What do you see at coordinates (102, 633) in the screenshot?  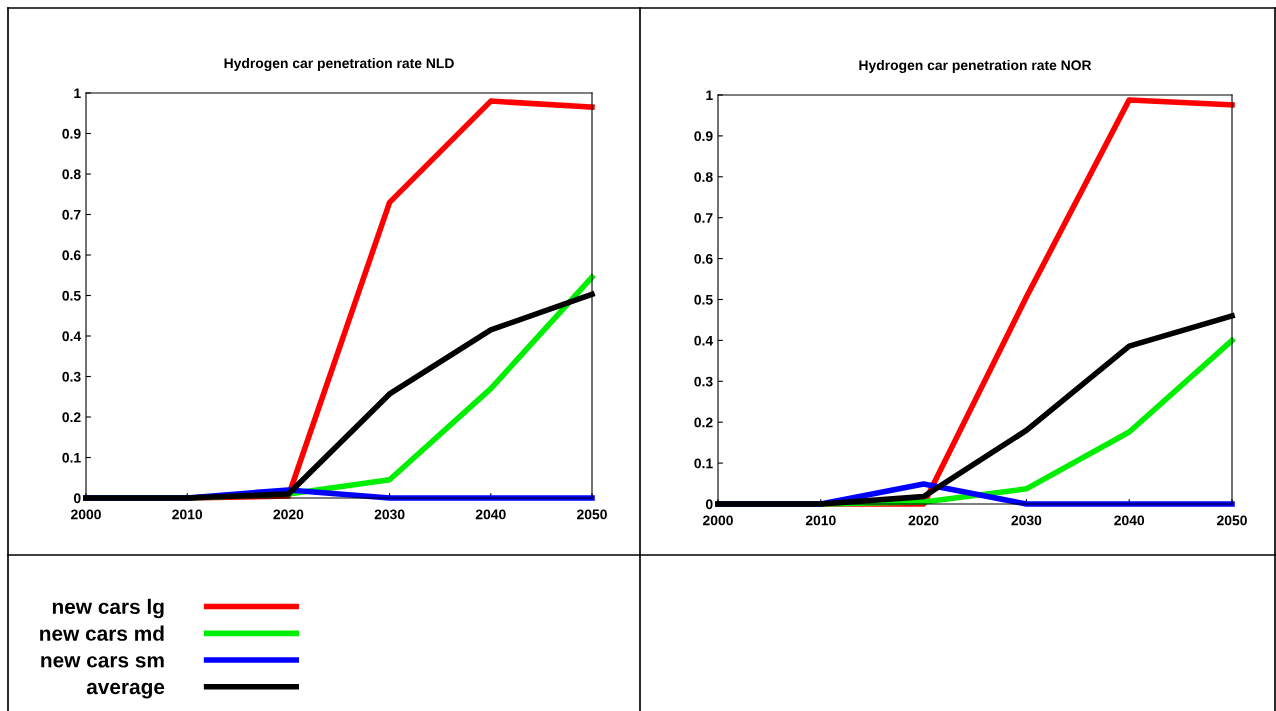 I see `legend-label: new cars md` at bounding box center [102, 633].